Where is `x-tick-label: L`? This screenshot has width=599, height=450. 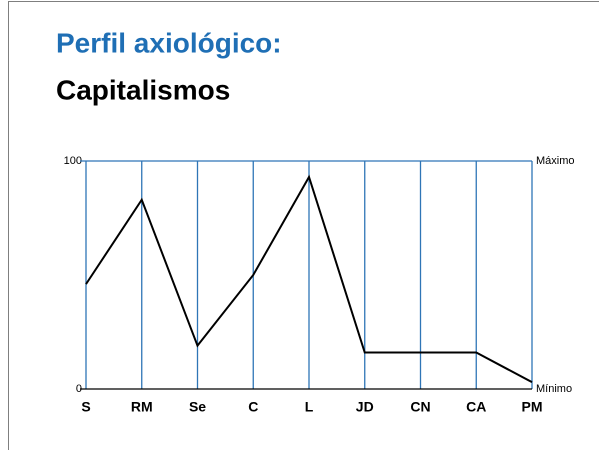
x-tick-label: L is located at coordinates (309, 407).